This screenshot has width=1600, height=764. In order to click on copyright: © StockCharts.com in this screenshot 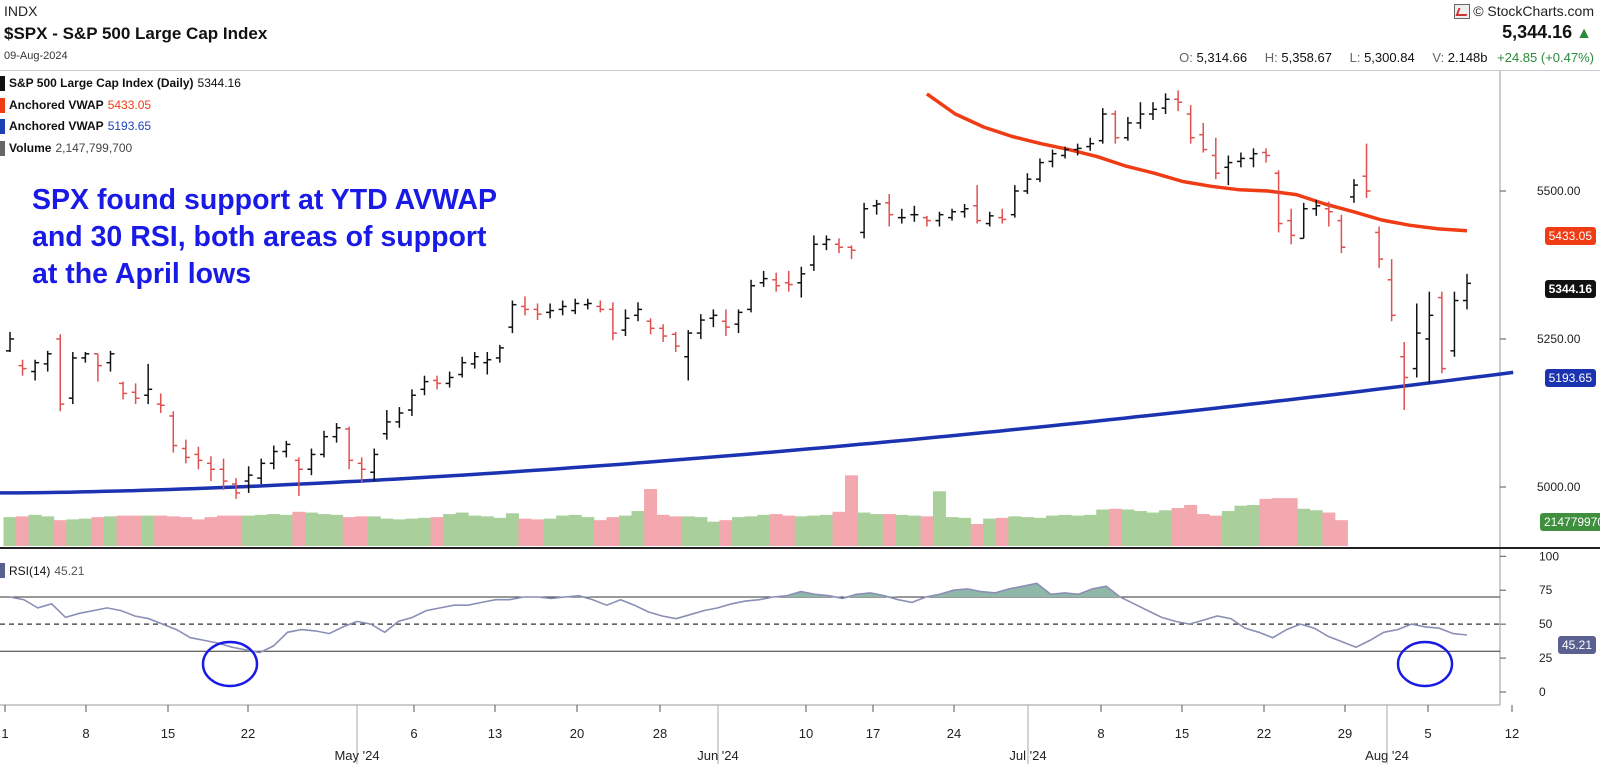, I will do `click(1524, 11)`.